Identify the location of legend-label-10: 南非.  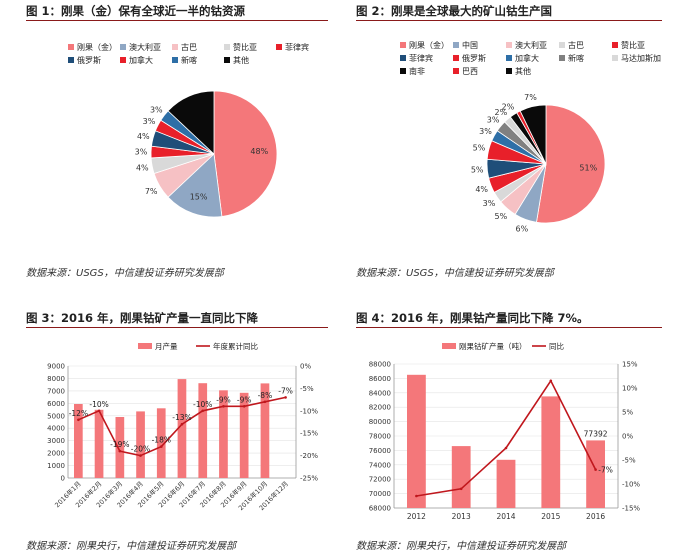
(417, 71).